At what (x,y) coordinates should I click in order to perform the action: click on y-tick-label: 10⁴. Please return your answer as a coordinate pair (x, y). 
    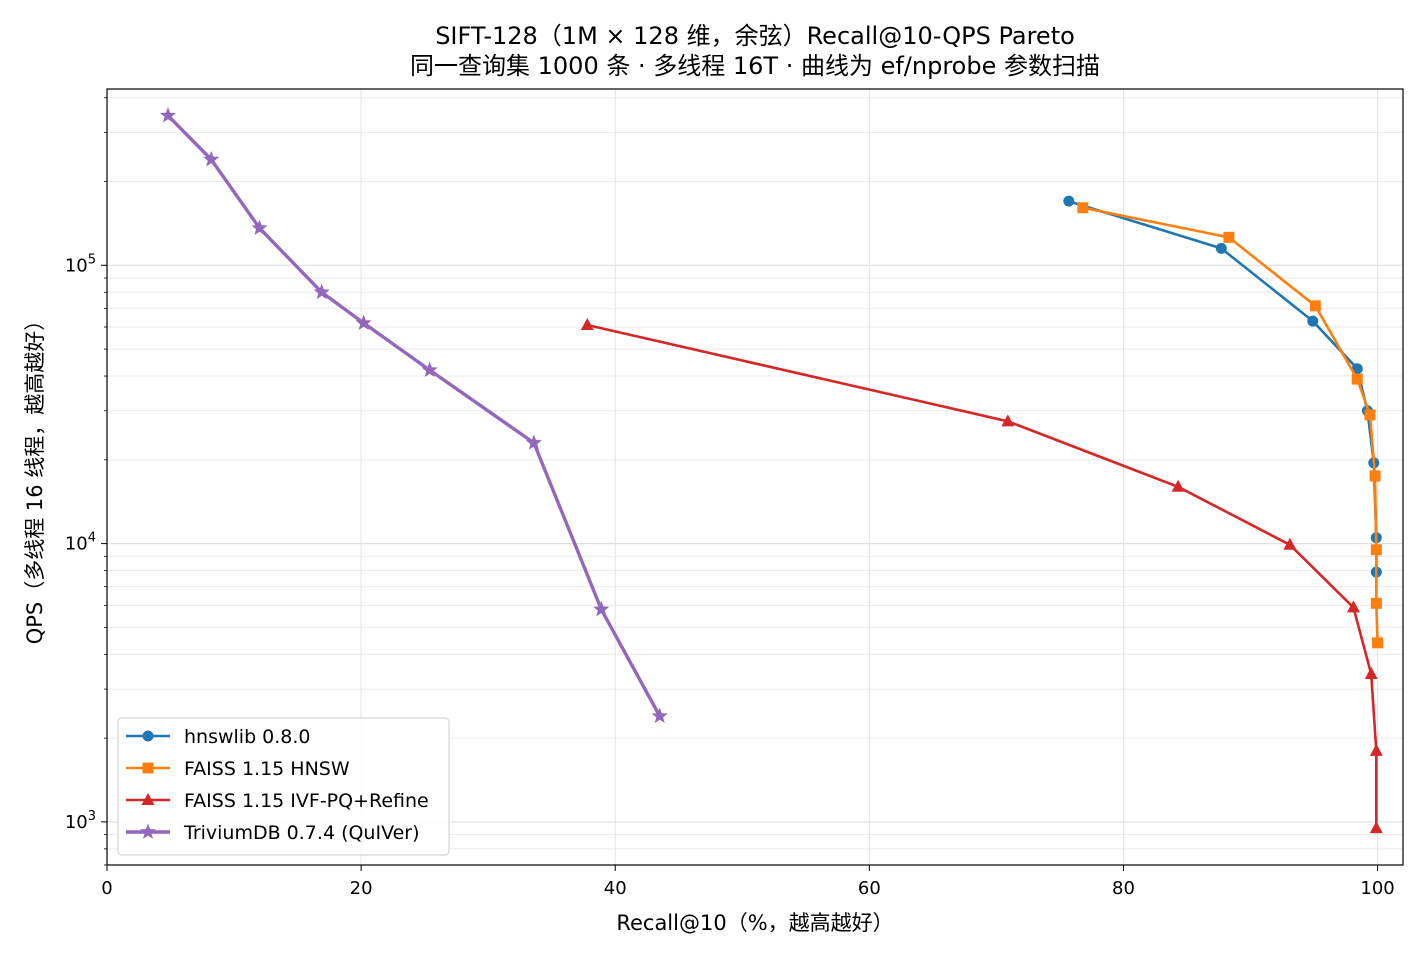
    Looking at the image, I should click on (80, 543).